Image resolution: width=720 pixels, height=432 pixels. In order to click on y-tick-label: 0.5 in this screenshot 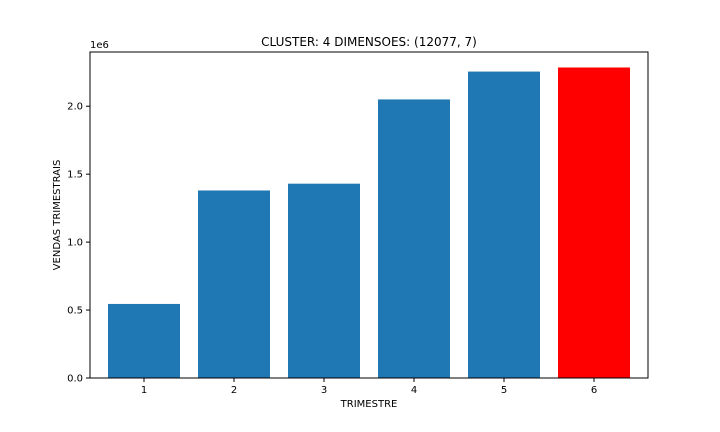, I will do `click(75, 311)`.